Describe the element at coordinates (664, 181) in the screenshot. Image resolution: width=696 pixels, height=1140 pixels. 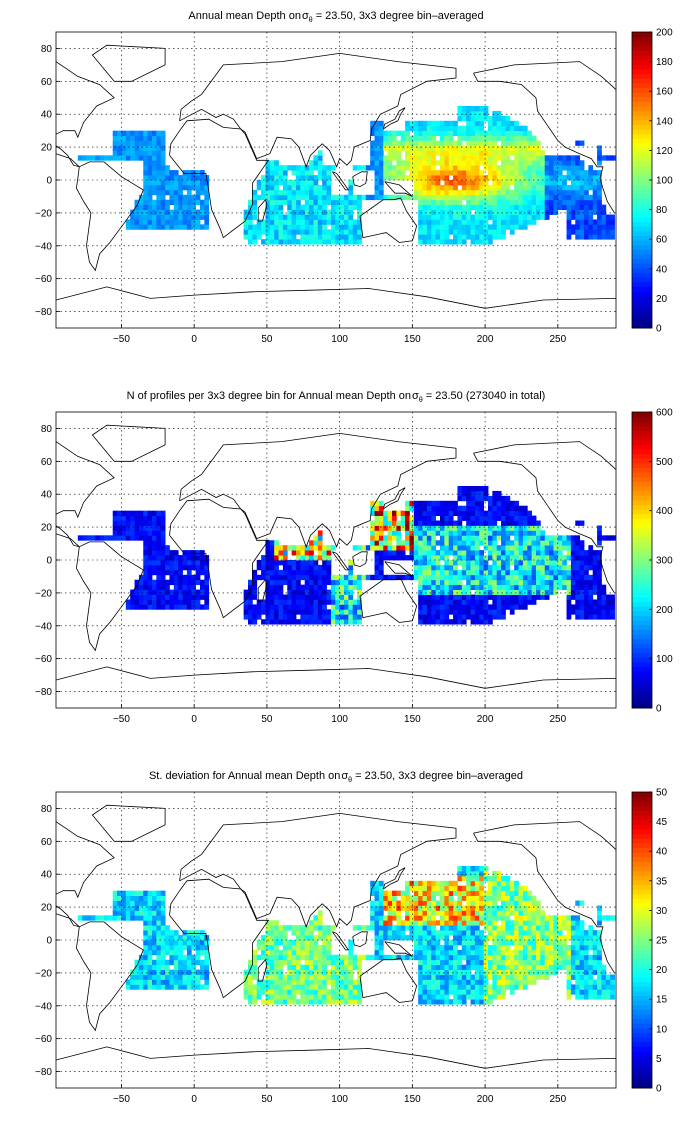
I see `colorbar-tick-label: 100` at that location.